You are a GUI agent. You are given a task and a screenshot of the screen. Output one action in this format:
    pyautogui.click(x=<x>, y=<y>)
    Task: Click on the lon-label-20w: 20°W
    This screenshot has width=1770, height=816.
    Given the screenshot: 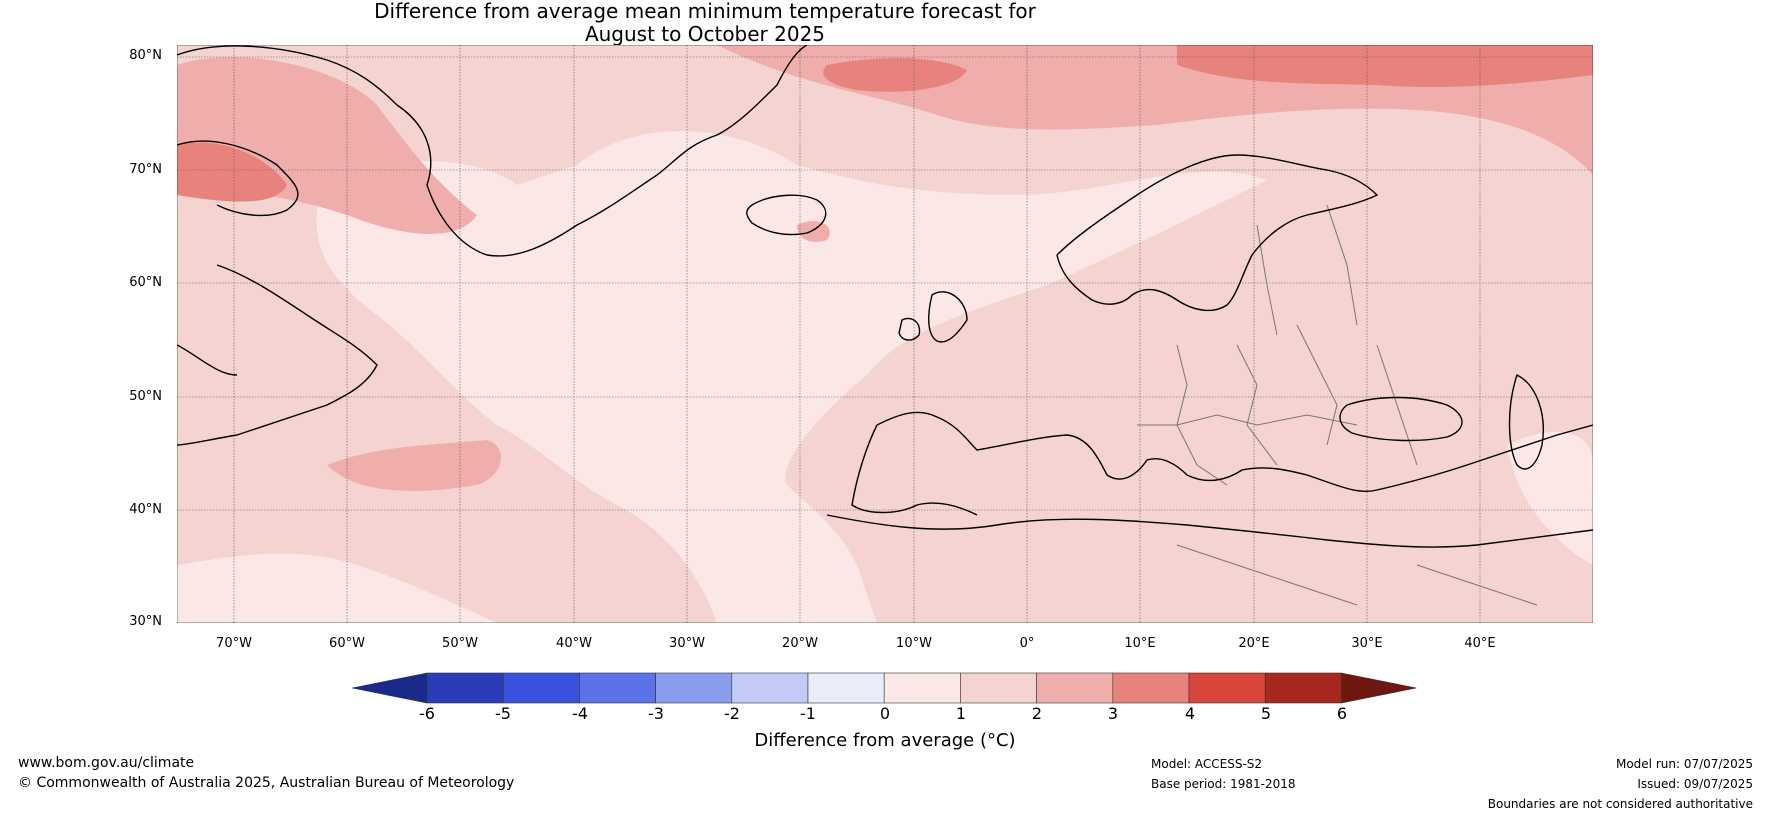 What is the action you would take?
    pyautogui.click(x=800, y=643)
    